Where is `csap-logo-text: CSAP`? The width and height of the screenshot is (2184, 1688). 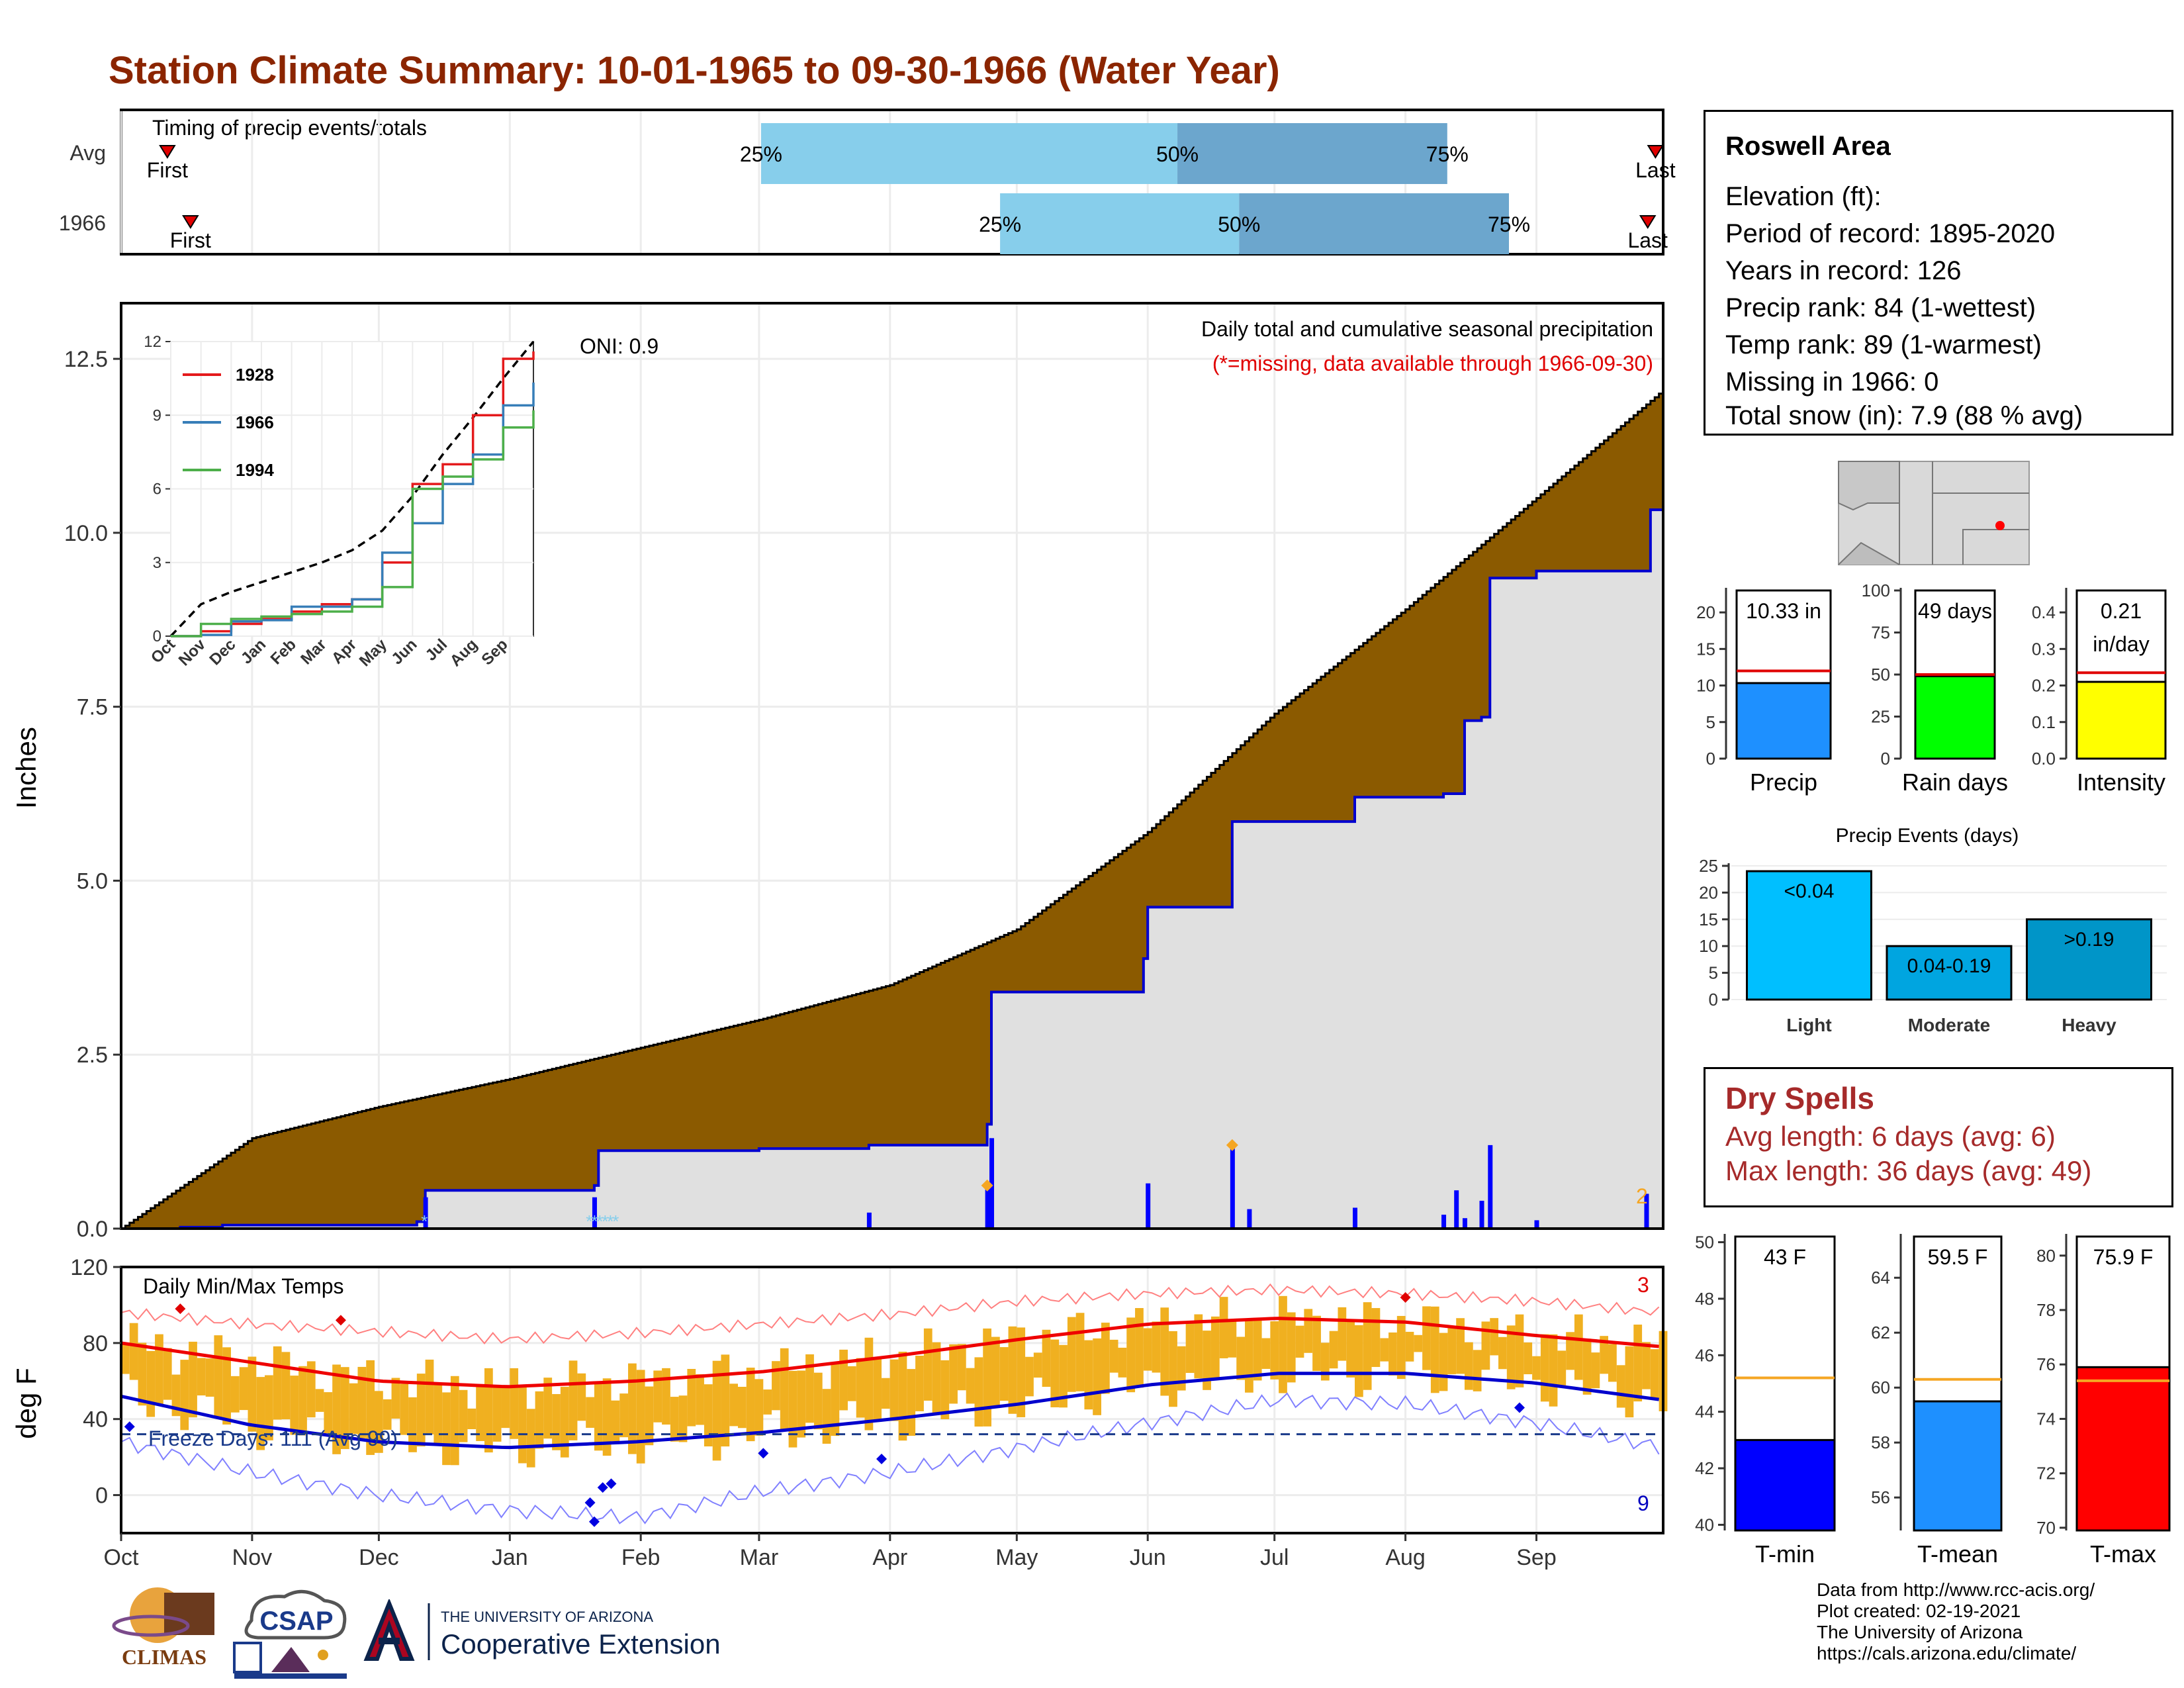 csap-logo-text: CSAP is located at coordinates (296, 1621).